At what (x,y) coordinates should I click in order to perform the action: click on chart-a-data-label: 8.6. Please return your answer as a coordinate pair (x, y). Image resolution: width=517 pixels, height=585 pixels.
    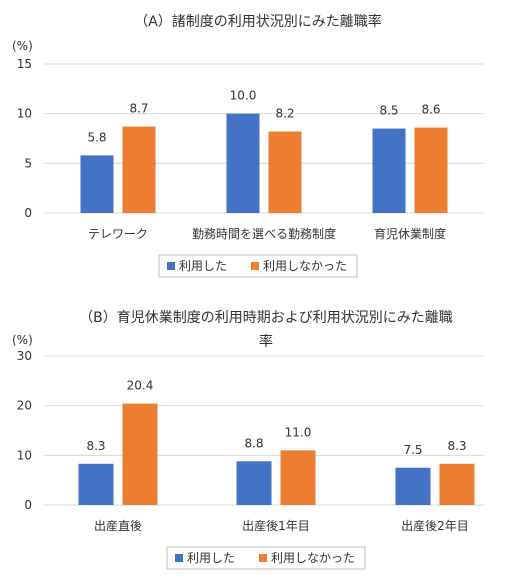
    Looking at the image, I should click on (430, 110).